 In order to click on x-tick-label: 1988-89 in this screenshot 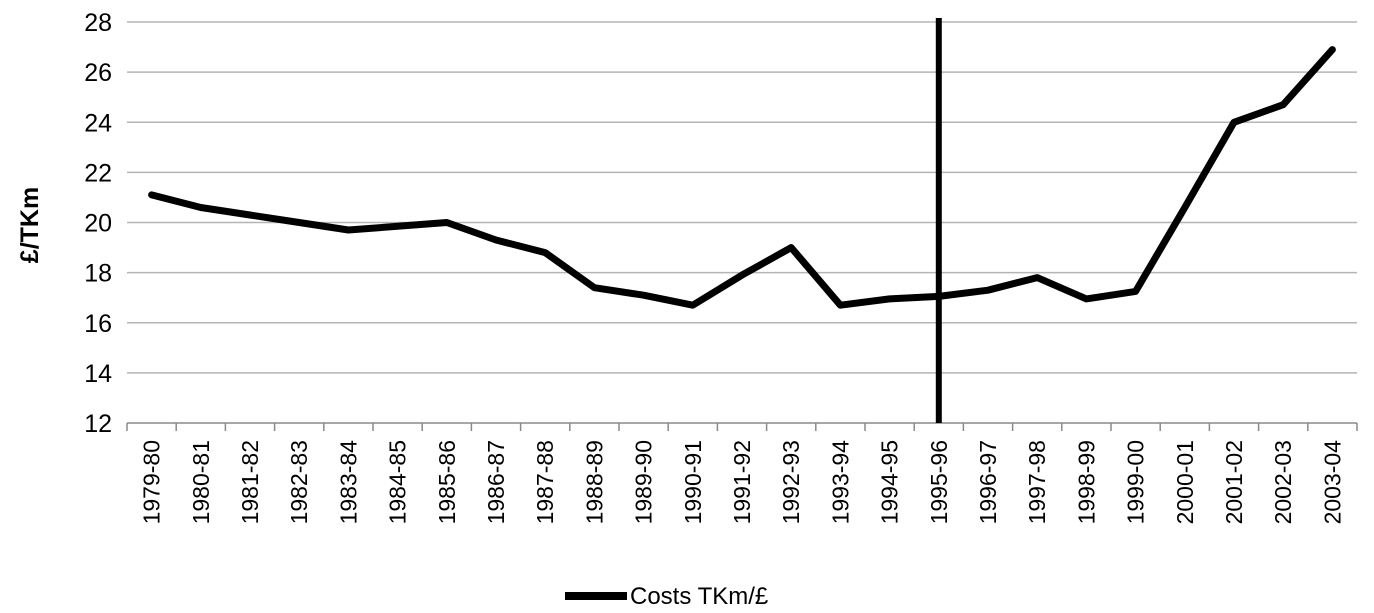, I will do `click(594, 482)`.